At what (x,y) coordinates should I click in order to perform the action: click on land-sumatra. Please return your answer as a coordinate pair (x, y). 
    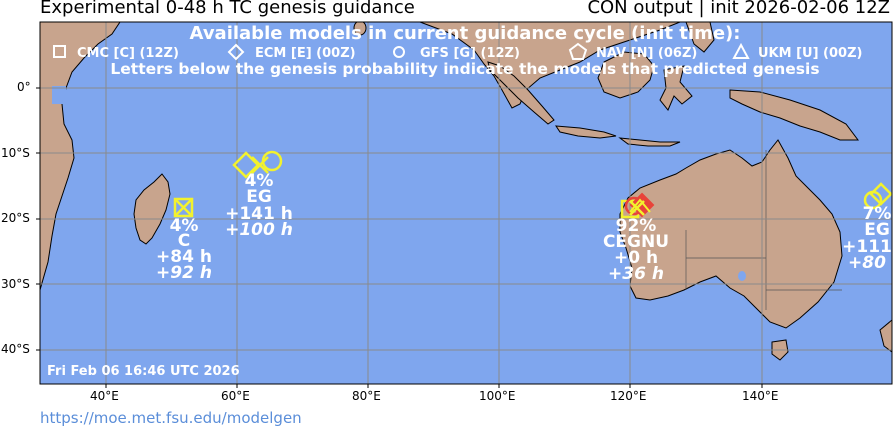
    Looking at the image, I should click on (521, 93).